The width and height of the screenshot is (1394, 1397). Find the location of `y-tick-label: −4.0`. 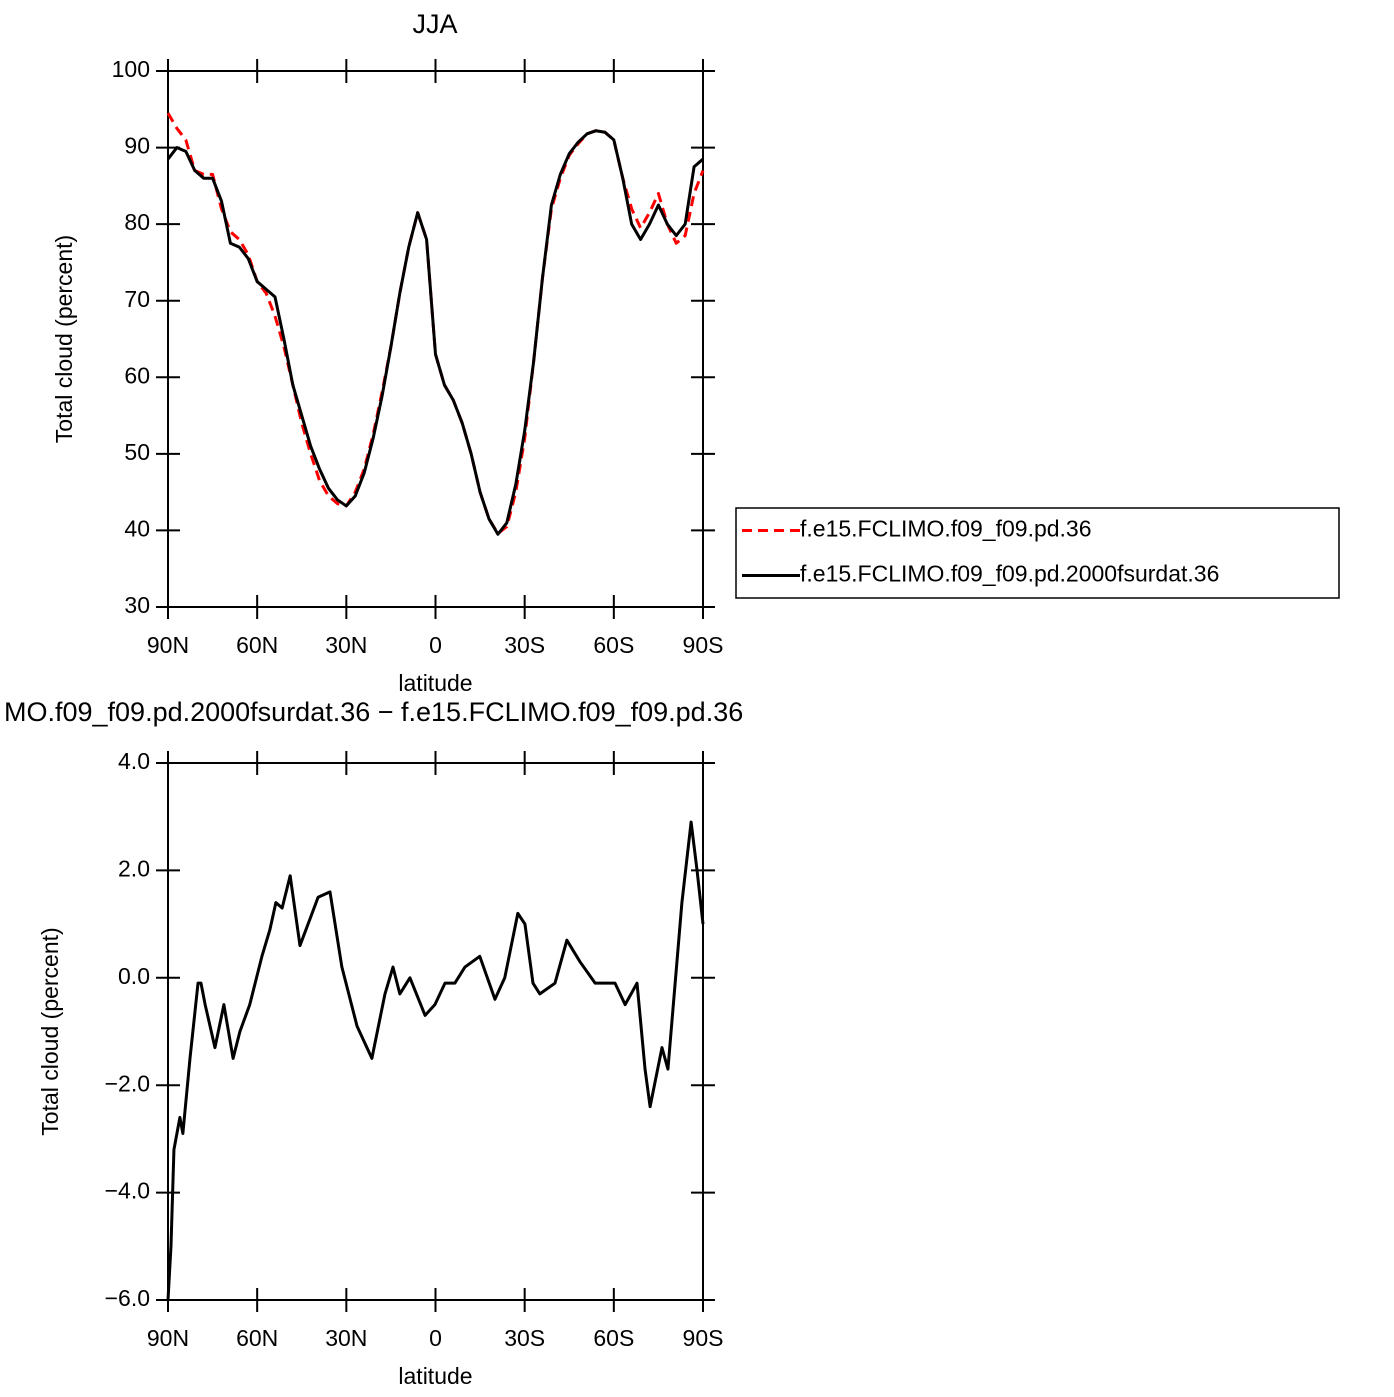

y-tick-label: −4.0 is located at coordinates (127, 1191).